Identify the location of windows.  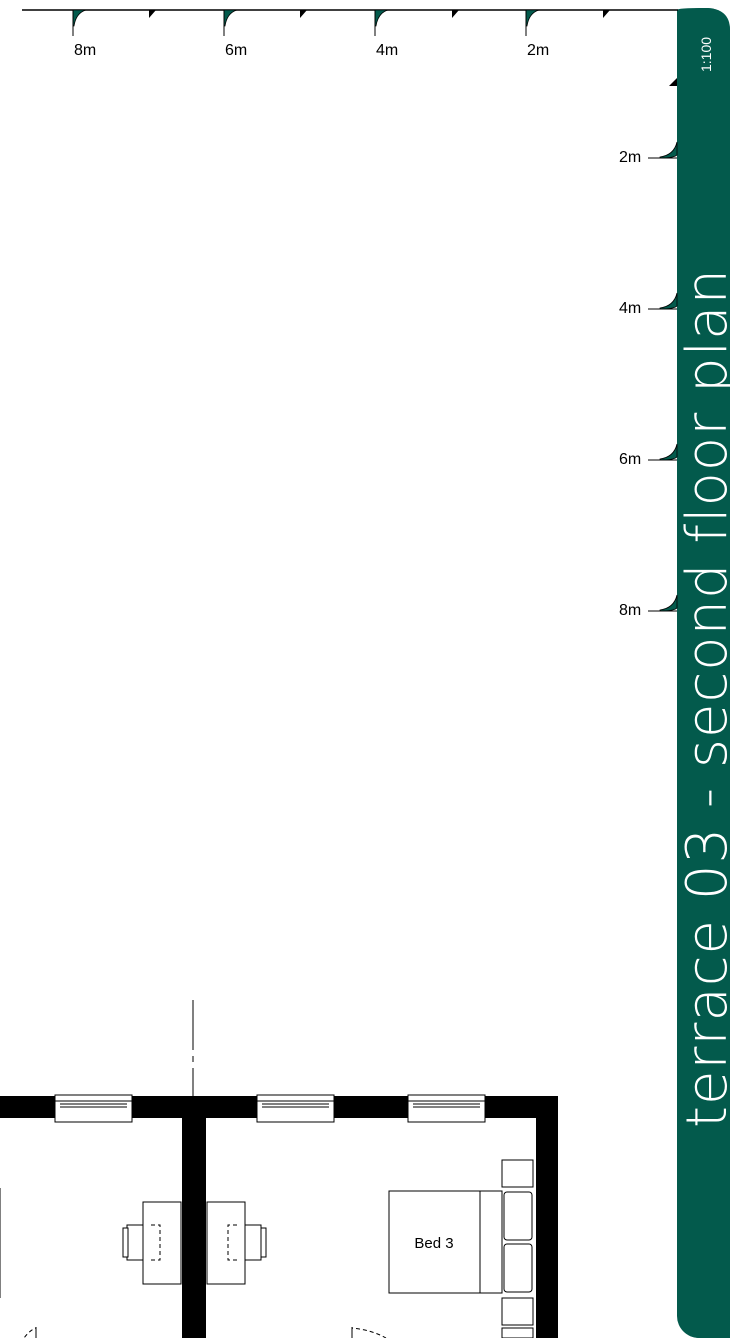
(270, 1108).